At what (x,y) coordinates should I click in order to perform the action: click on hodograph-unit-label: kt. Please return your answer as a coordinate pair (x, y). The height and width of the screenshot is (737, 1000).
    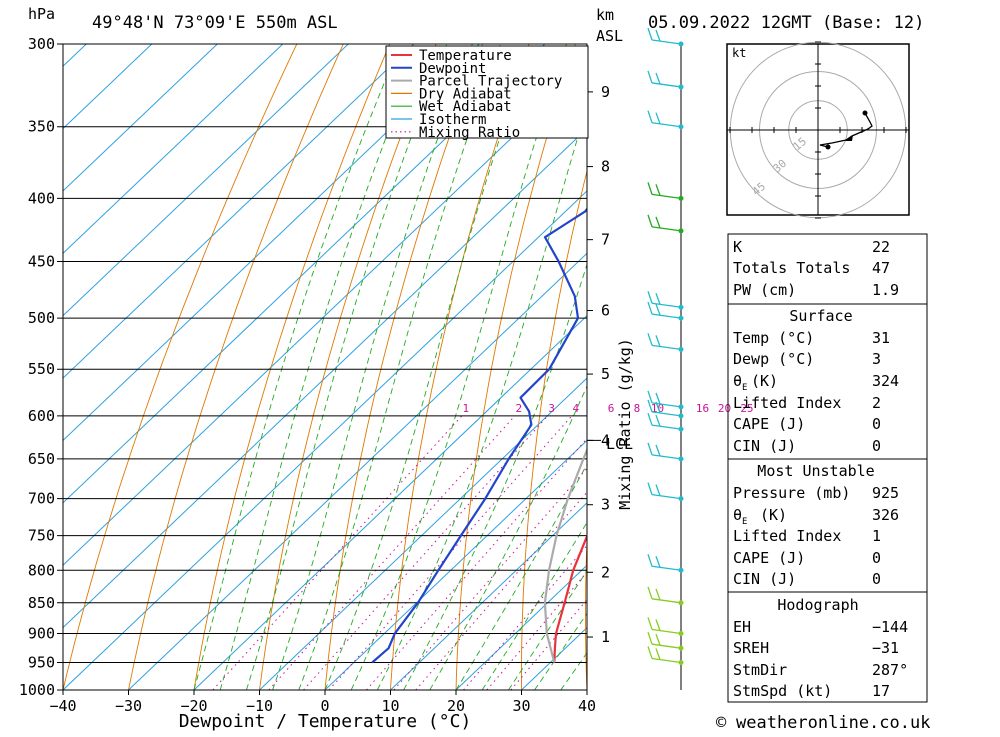
    Looking at the image, I should click on (739, 53).